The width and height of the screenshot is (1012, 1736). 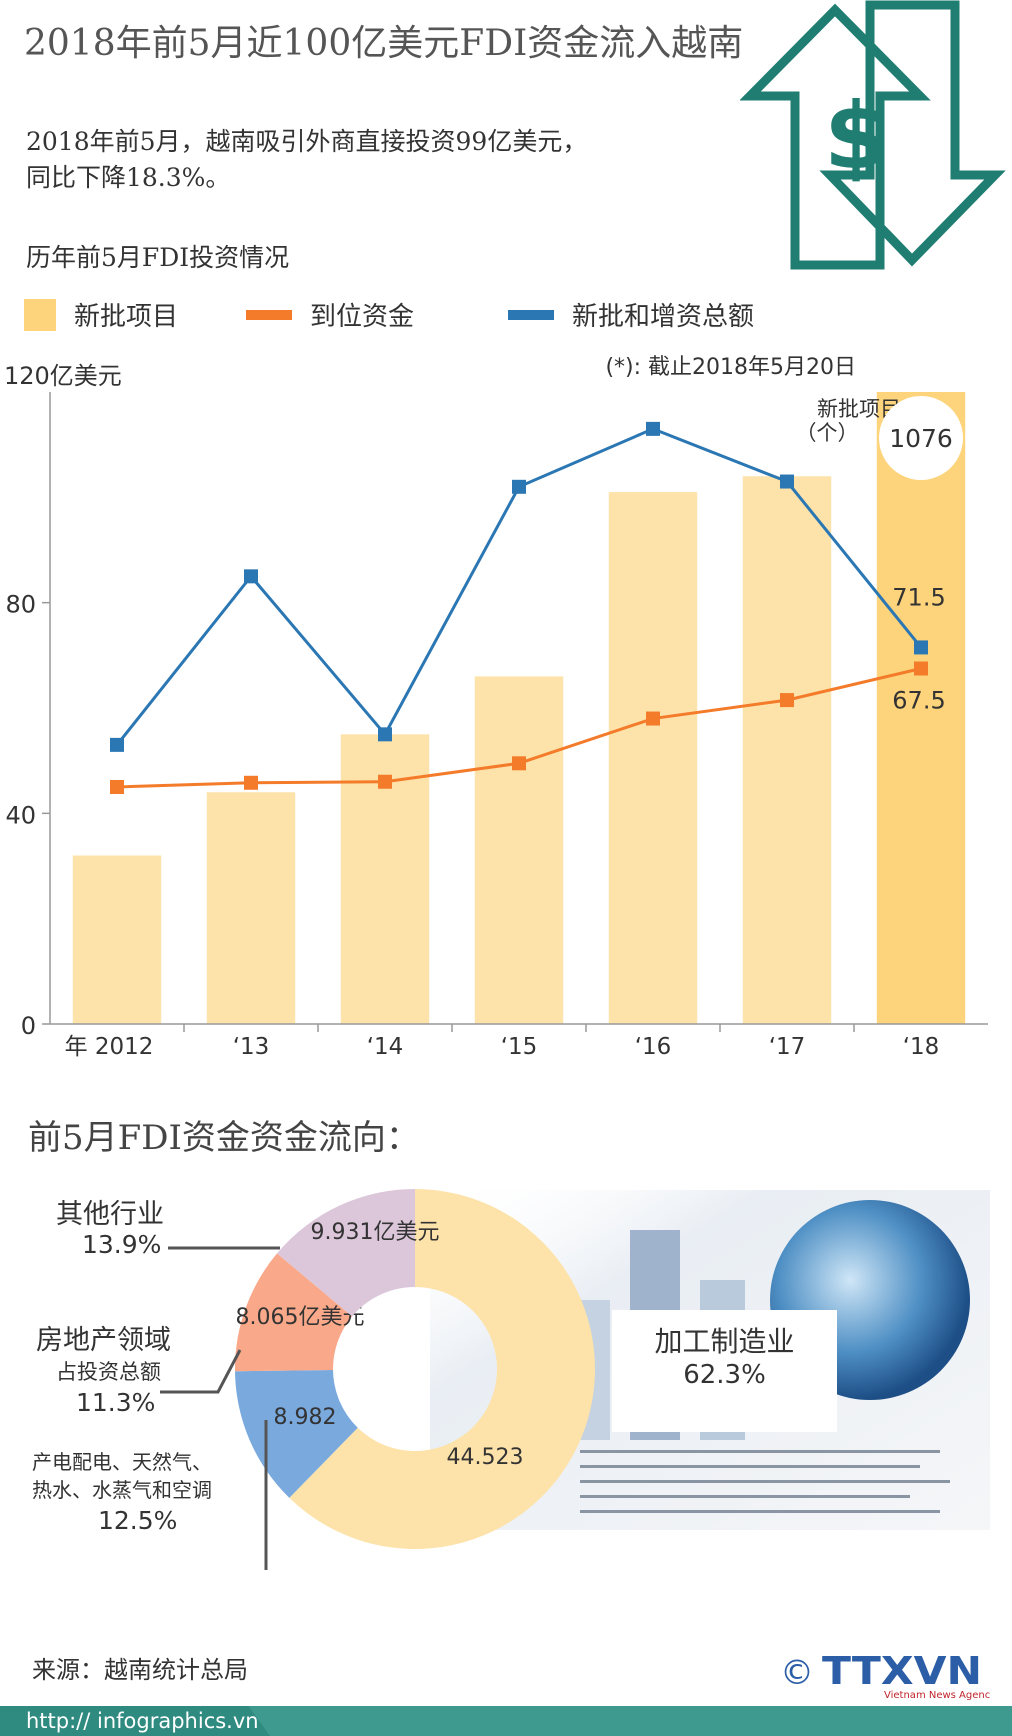 I want to click on ttxvn-logo: © TTXVN Vietnam News Agency, so click(x=885, y=1675).